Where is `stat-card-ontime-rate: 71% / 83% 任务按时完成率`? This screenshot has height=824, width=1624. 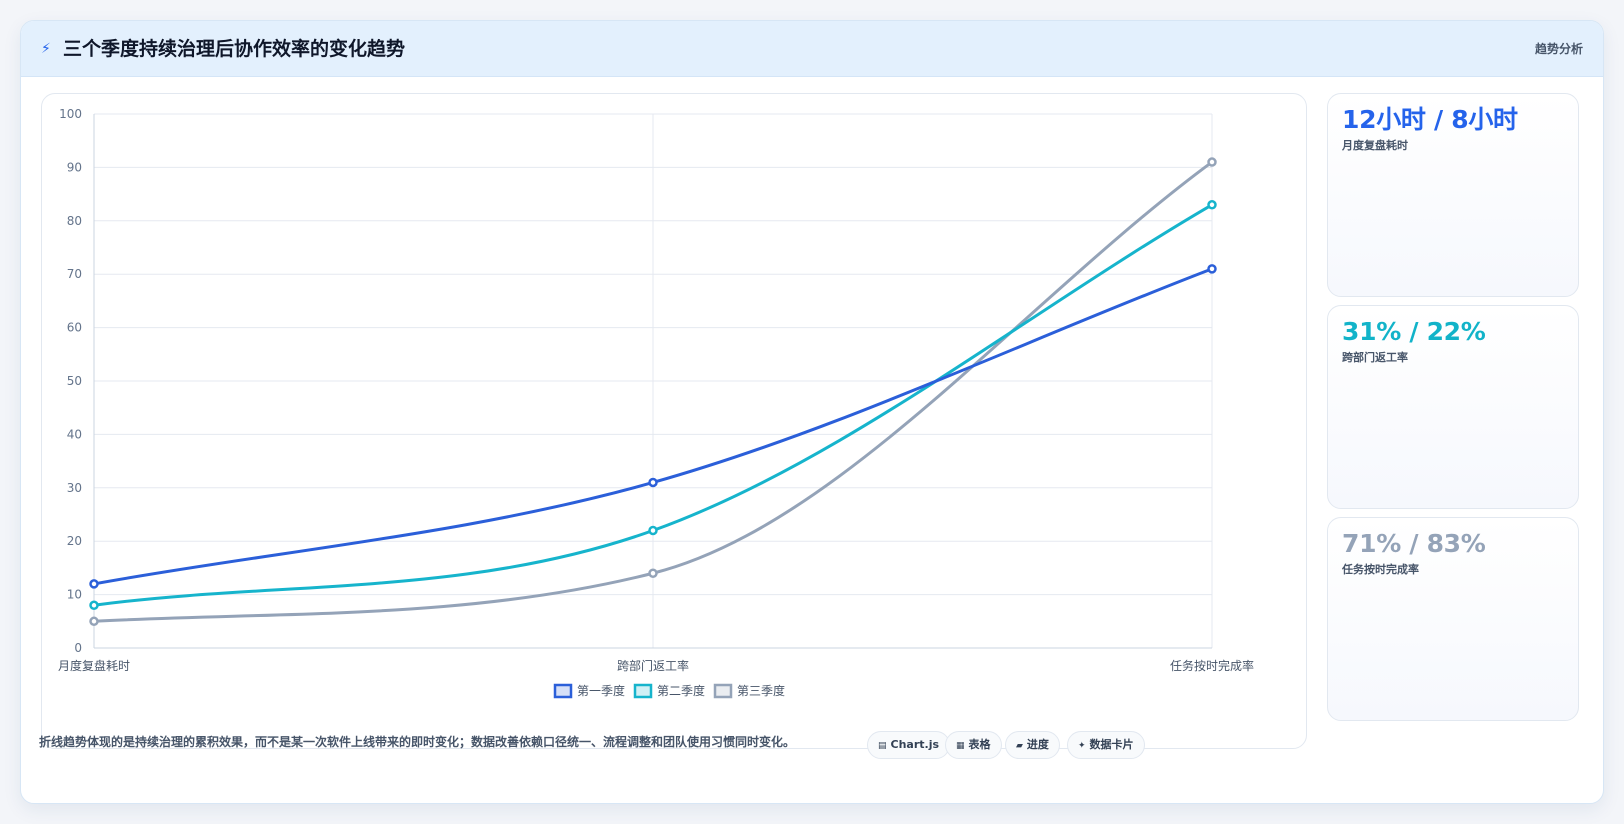
stat-card-ontime-rate: 71% / 83% 任务按时完成率 is located at coordinates (1453, 619).